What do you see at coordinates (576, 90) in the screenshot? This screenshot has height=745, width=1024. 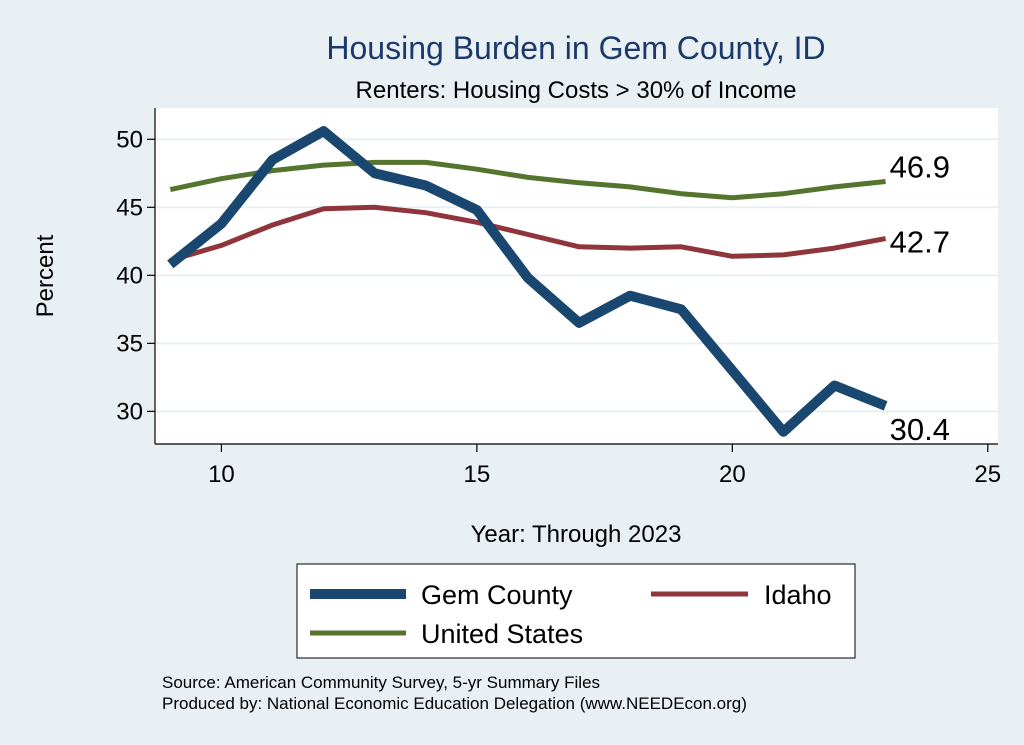 I see `chart-subtitle: Renters: Housing Costs > 30% of Income` at bounding box center [576, 90].